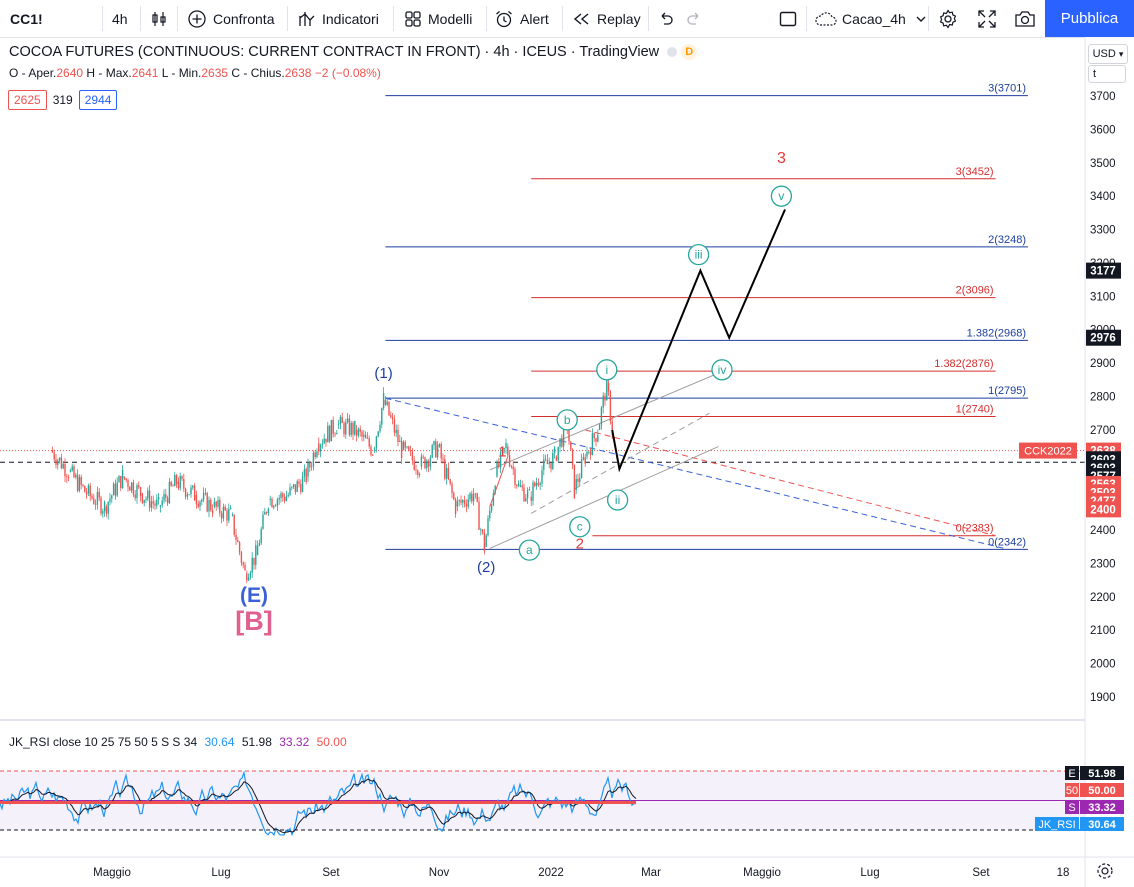 The height and width of the screenshot is (887, 1134). Describe the element at coordinates (694, 18) in the screenshot. I see `redo-button` at that location.